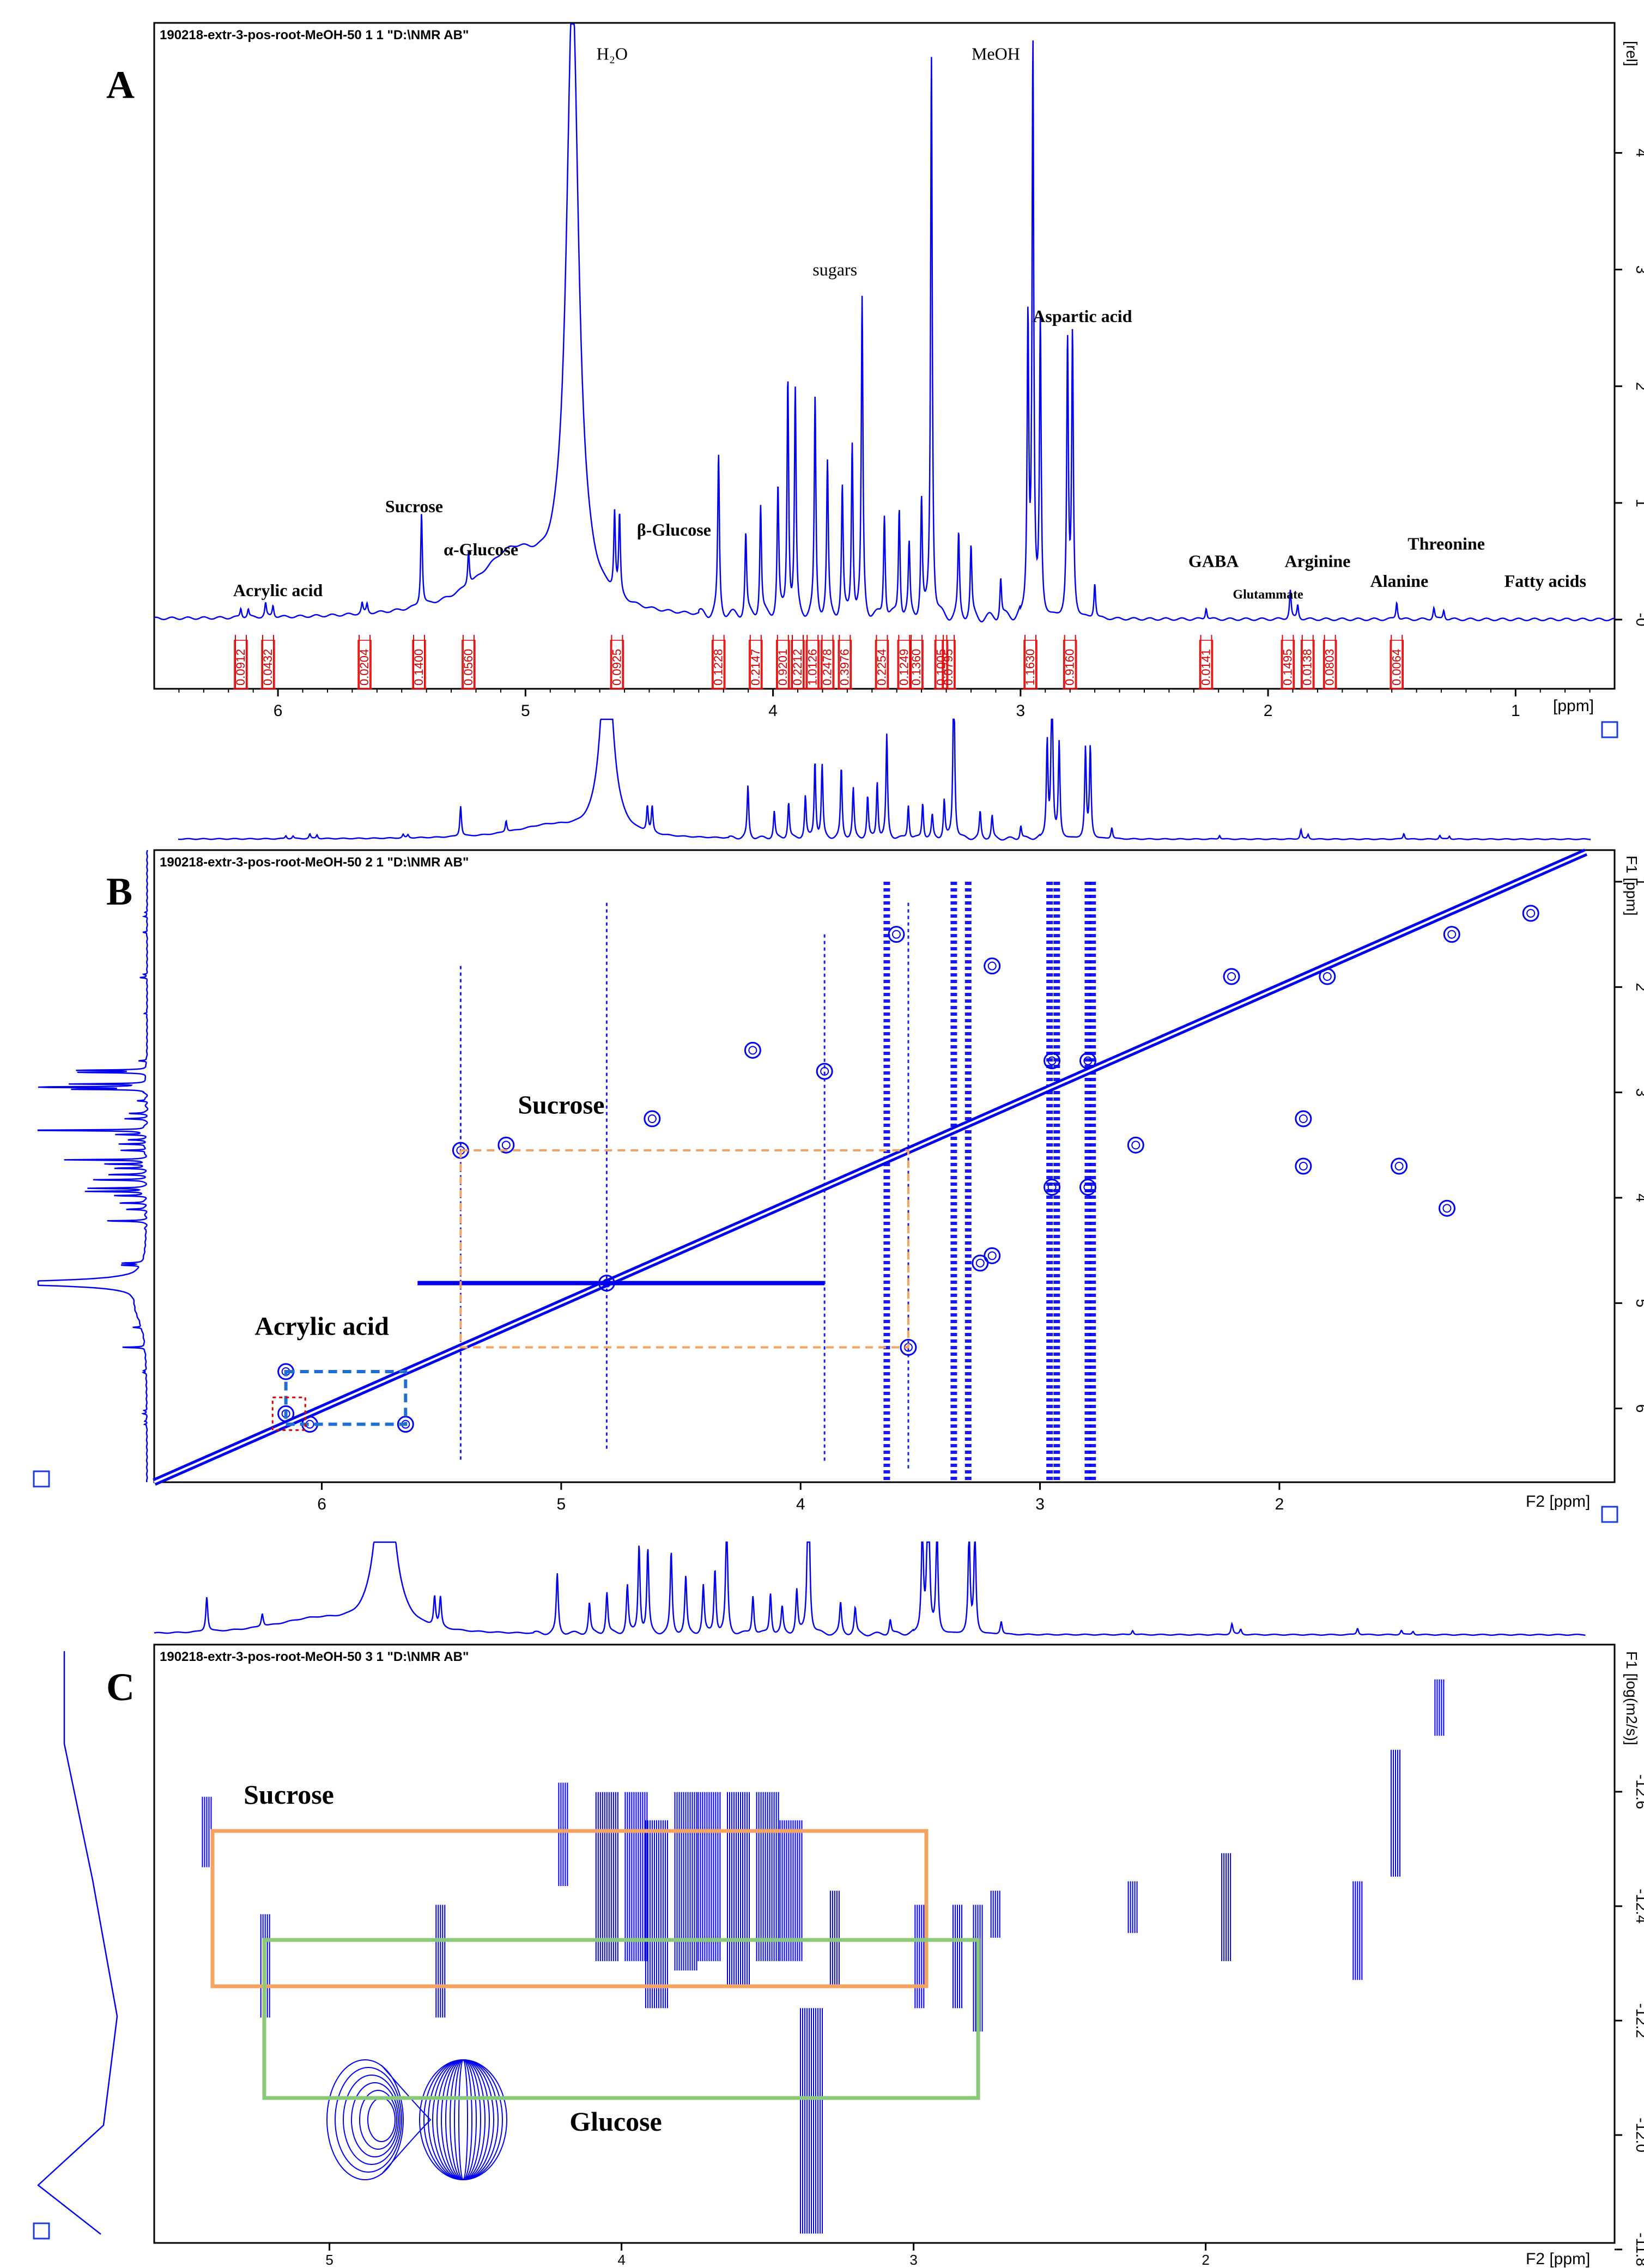 Image resolution: width=1644 pixels, height=2268 pixels. Describe the element at coordinates (718, 668) in the screenshot. I see `panel-a-integral-label: 0.1228` at that location.